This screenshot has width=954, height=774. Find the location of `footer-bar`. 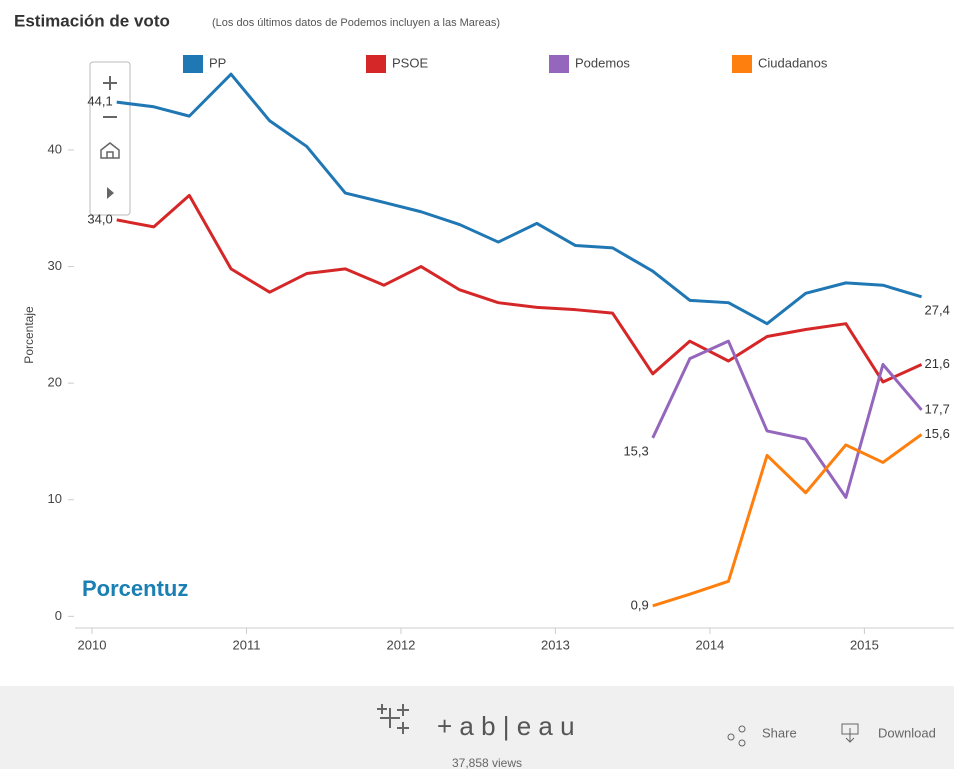

footer-bar is located at coordinates (477, 727).